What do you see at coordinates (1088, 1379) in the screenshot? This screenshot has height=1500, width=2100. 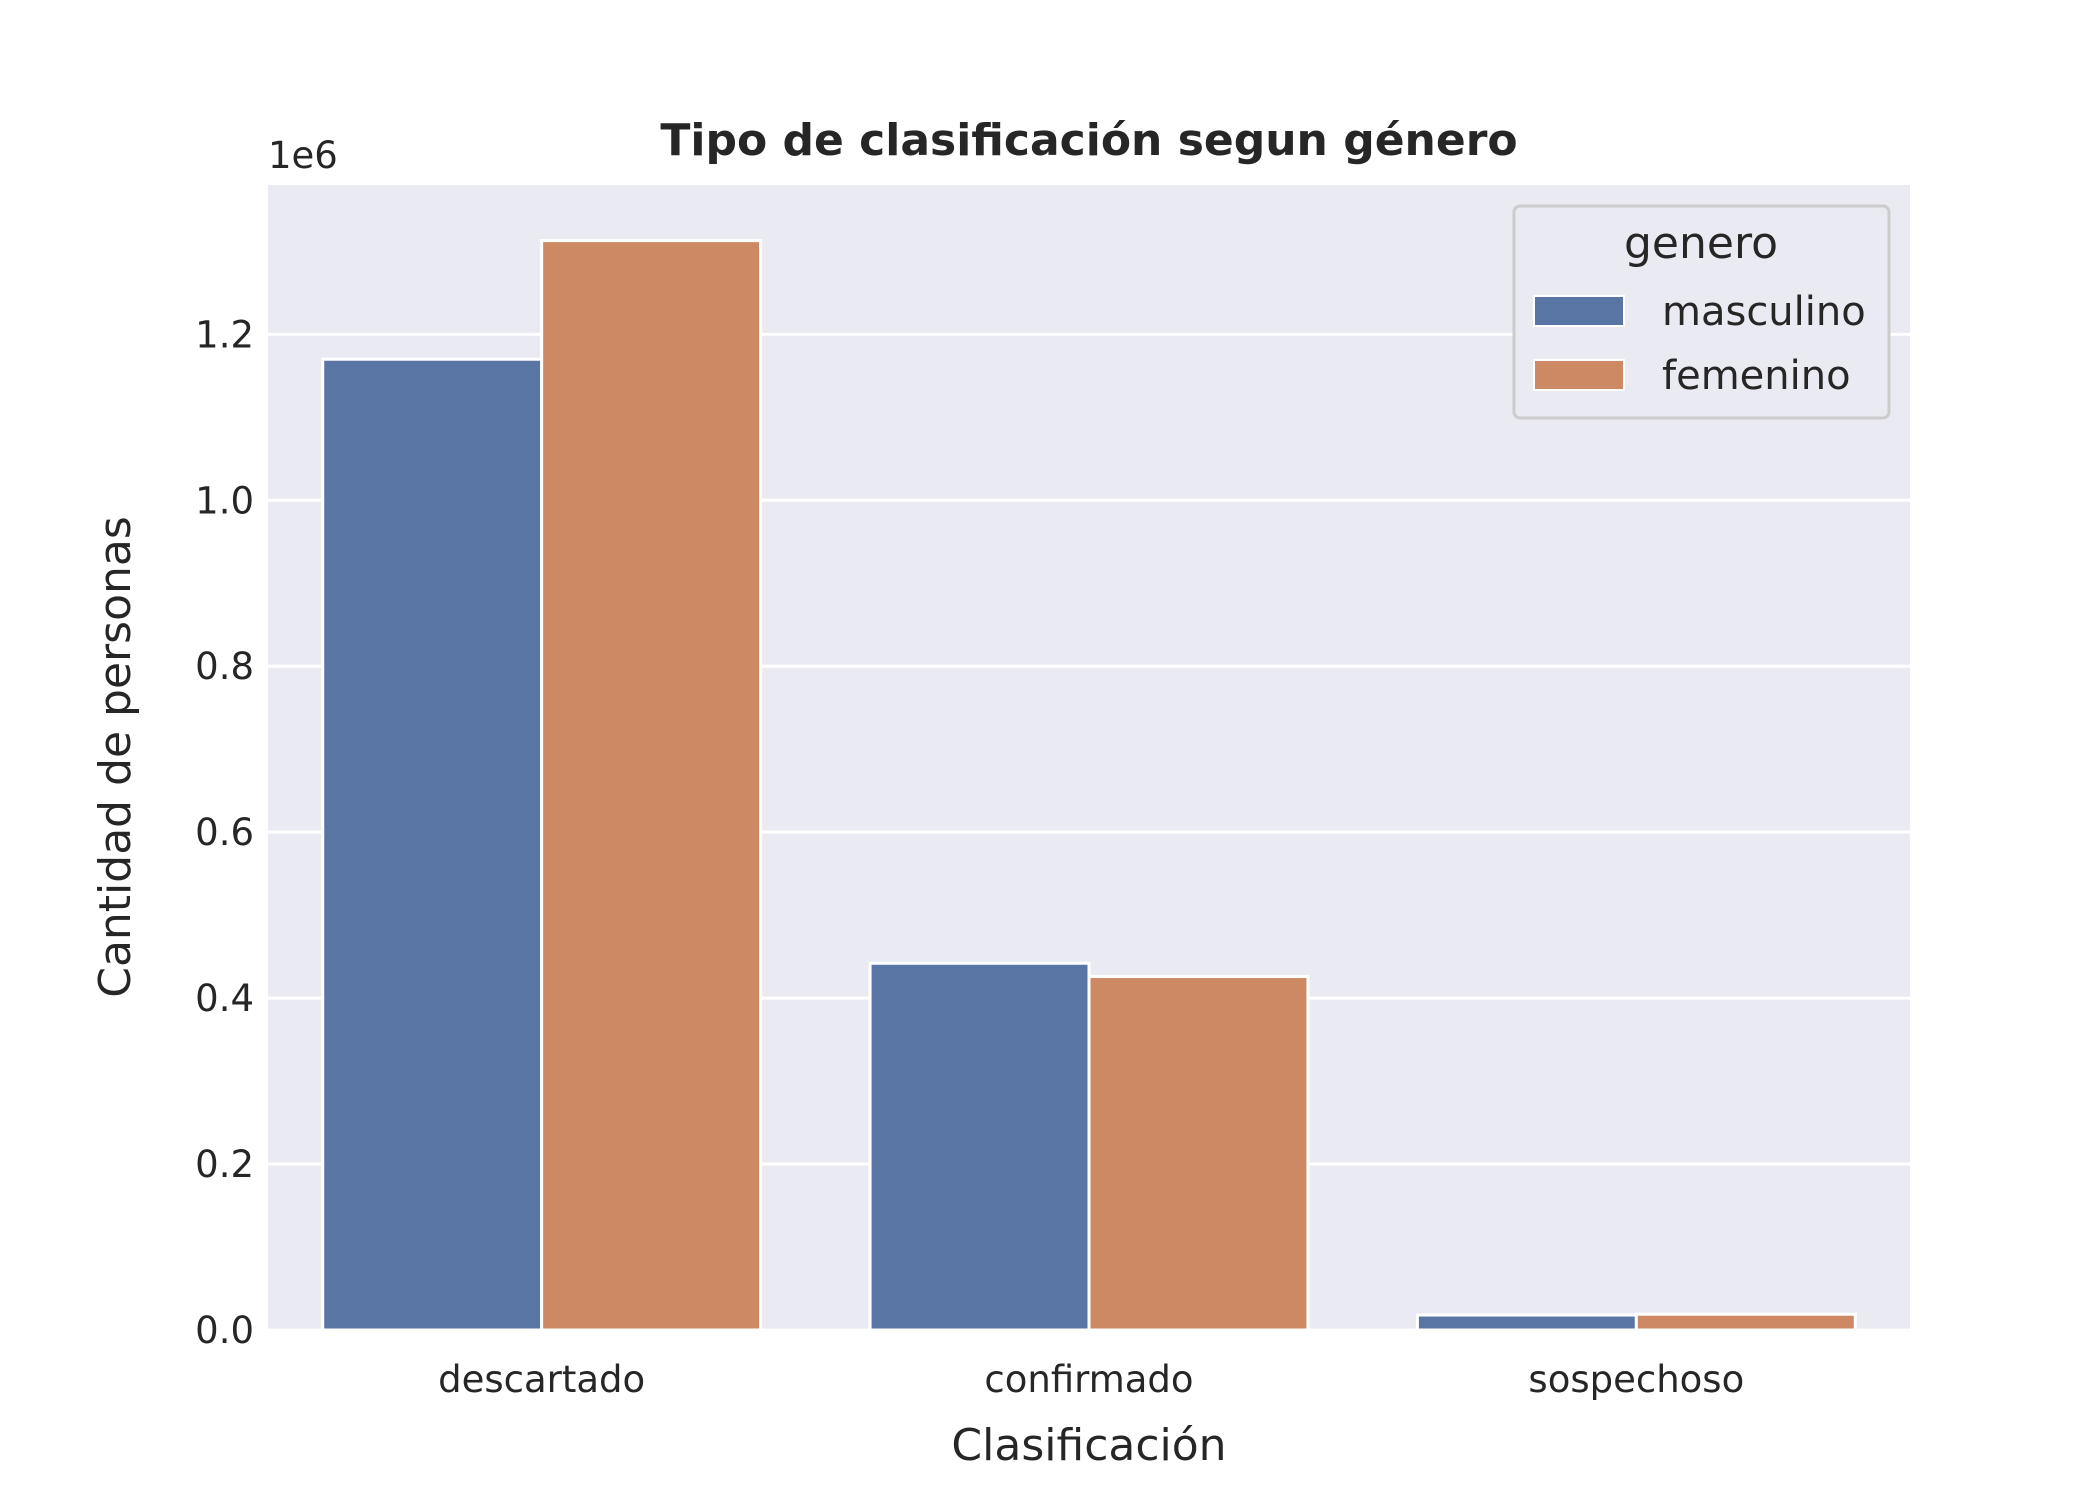 I see `x-tick-label: confirmado` at bounding box center [1088, 1379].